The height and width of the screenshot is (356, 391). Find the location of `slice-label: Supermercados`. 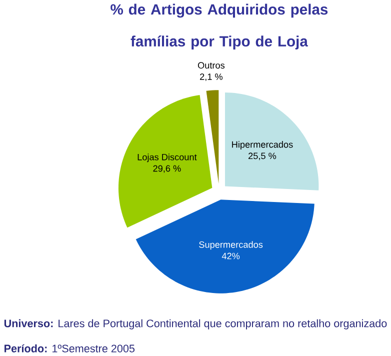

slice-label: Supermercados is located at coordinates (231, 245).